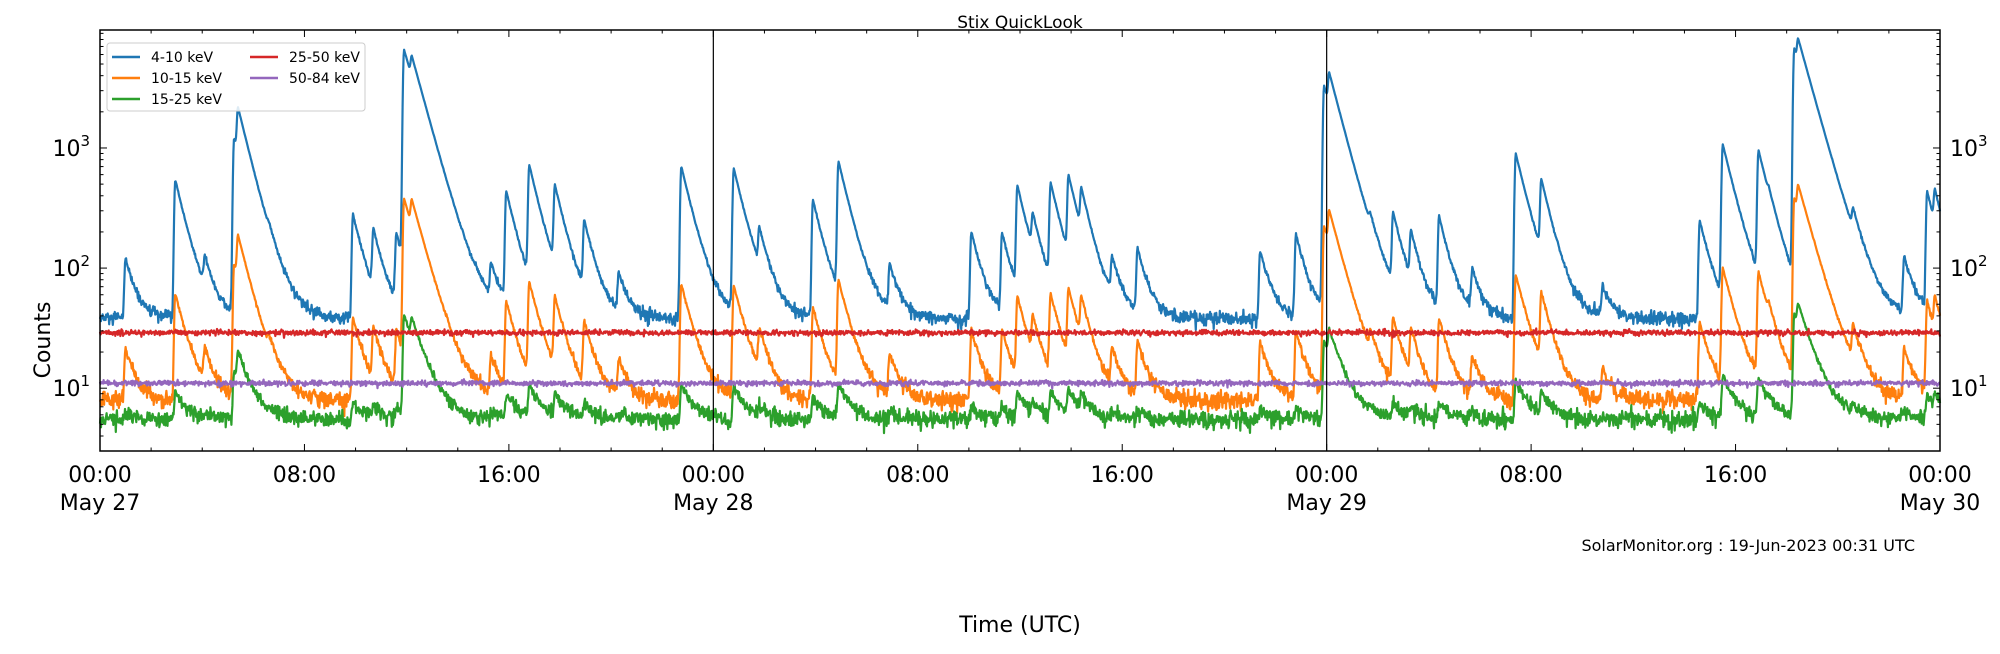  I want to click on y-tick-label-right: 10³, so click(1969, 147).